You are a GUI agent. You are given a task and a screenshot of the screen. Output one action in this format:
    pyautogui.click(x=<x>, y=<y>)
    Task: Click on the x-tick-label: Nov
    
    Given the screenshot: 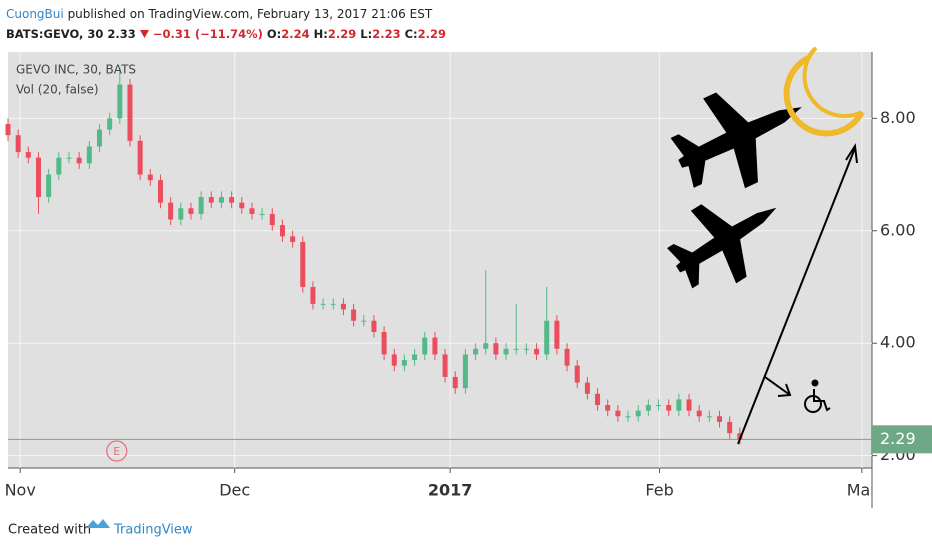 What is the action you would take?
    pyautogui.click(x=20, y=490)
    